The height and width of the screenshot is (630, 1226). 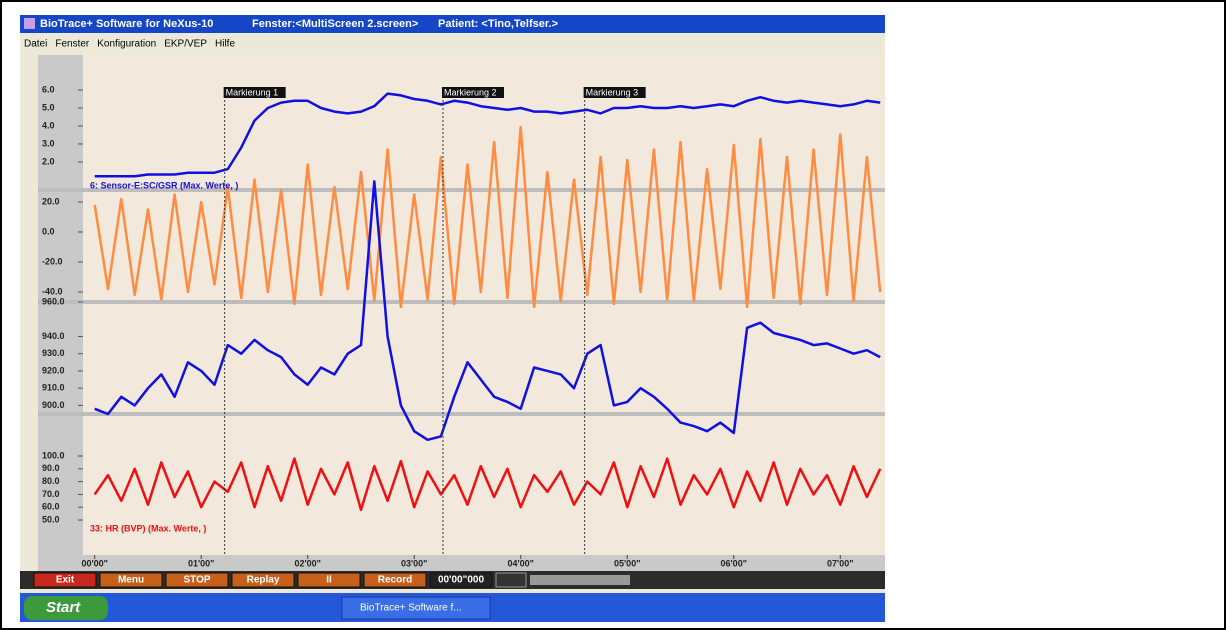 I want to click on toolbar-label: Exit, so click(x=65, y=580).